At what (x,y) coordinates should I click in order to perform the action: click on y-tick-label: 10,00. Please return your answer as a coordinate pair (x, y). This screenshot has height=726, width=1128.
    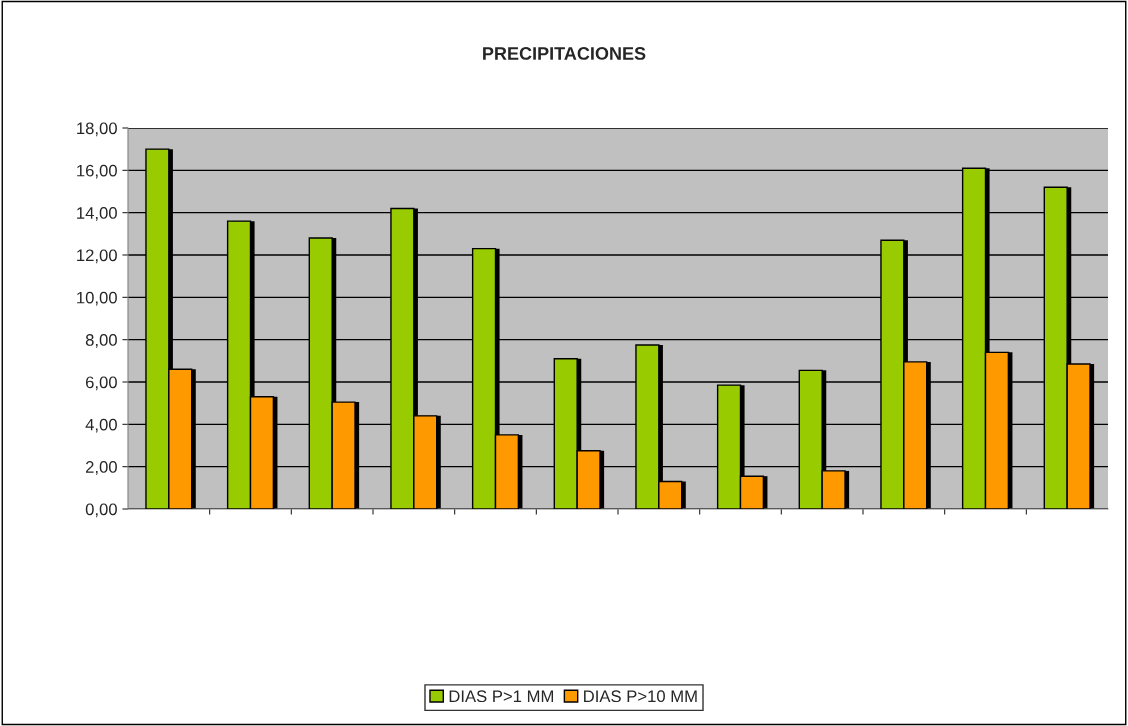
    Looking at the image, I should click on (97, 298).